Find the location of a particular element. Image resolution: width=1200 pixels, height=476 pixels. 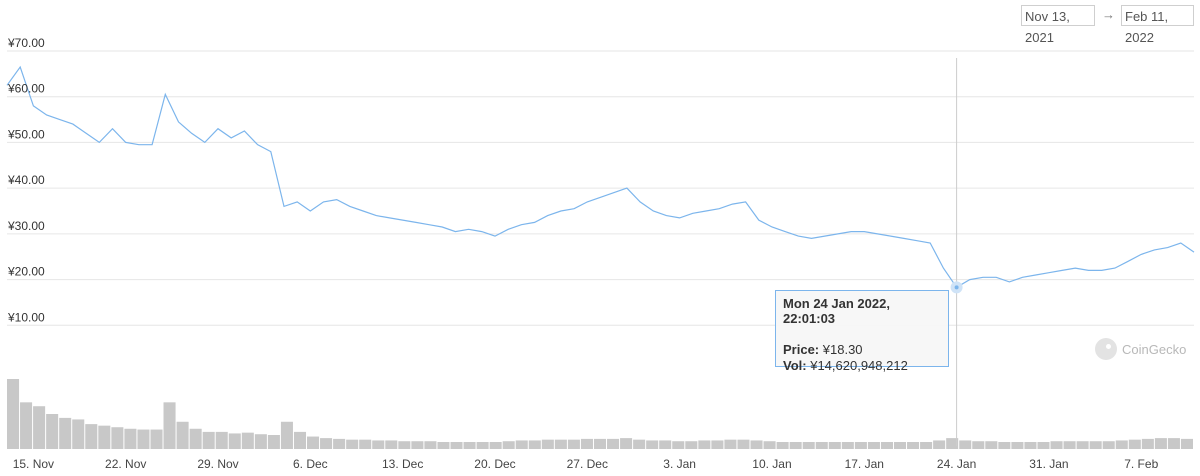

x-tick-label: 27. Dec is located at coordinates (587, 464).